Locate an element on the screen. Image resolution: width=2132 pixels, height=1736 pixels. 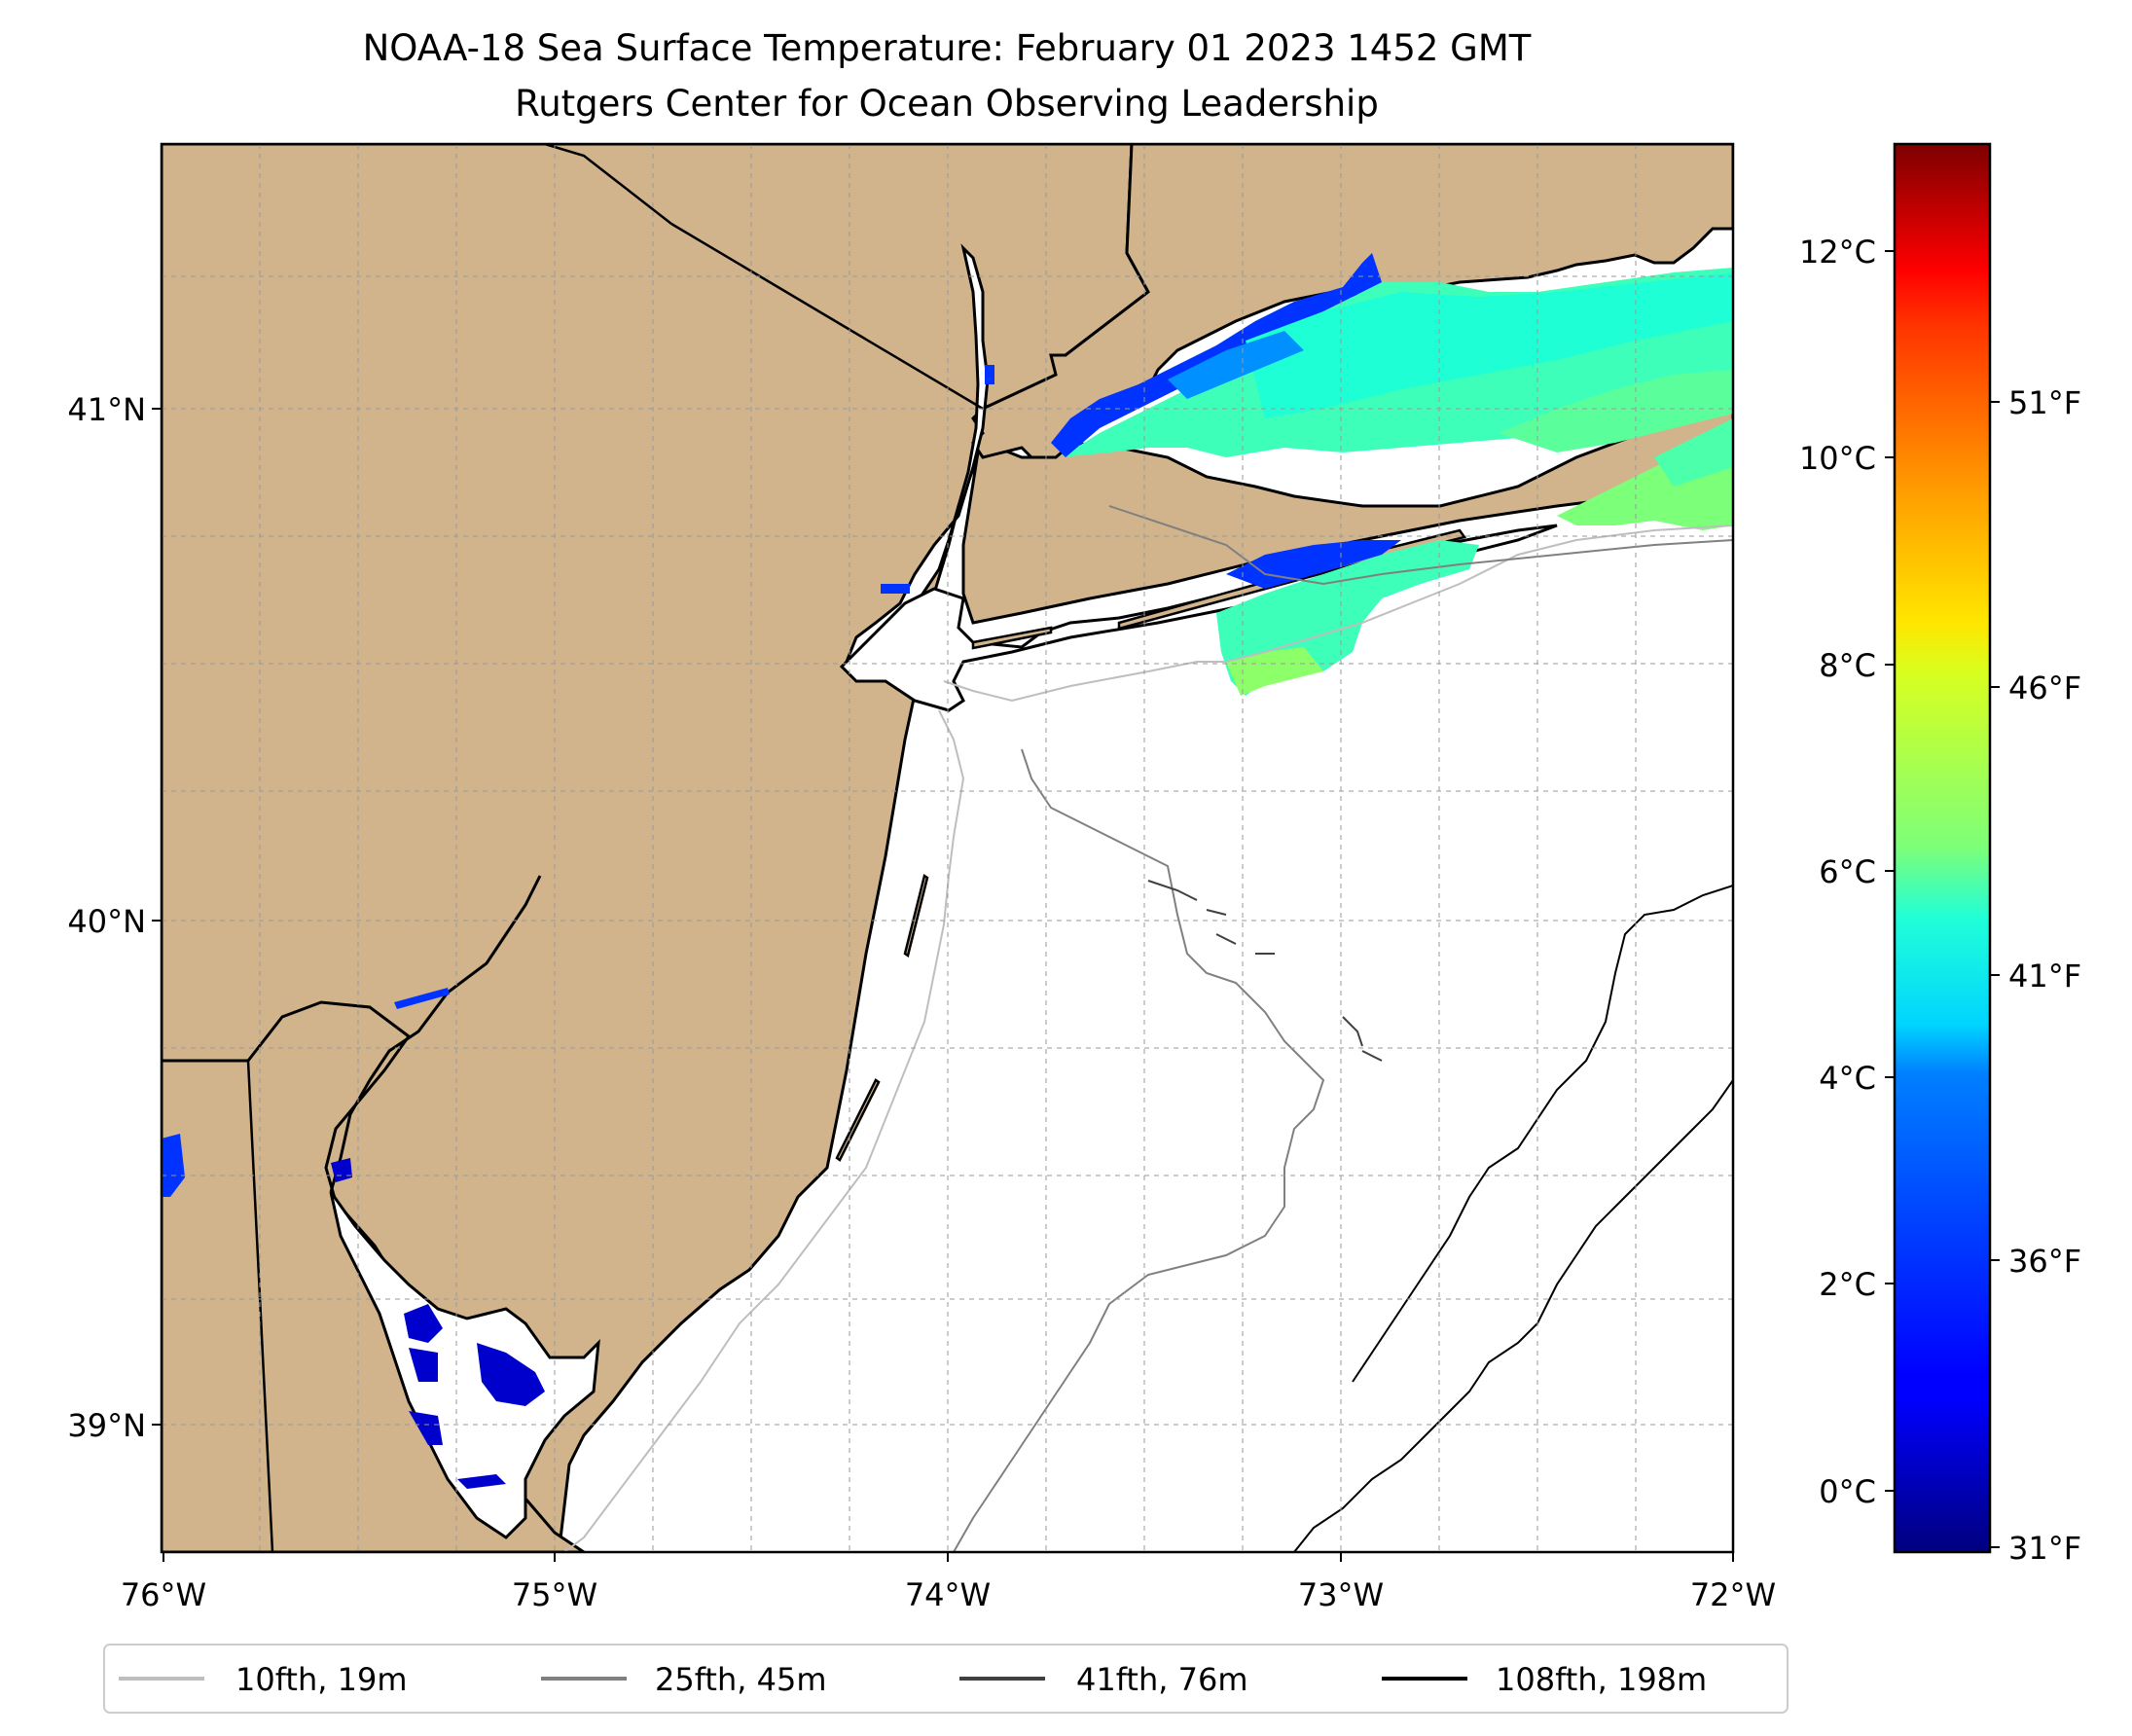
legend-label-108fth: 108fth, 198m is located at coordinates (1602, 1680).